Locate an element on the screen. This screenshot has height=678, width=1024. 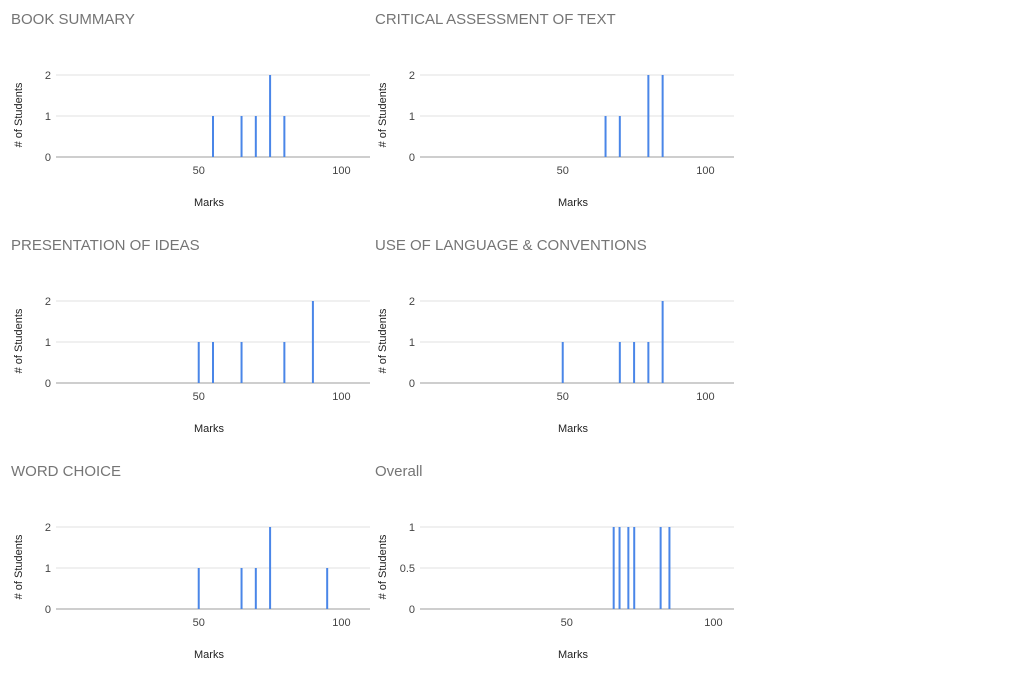
chart-panel: BOOK SUMMARY 0 1 2 50 100 Marks # of Students is located at coordinates (193, 113).